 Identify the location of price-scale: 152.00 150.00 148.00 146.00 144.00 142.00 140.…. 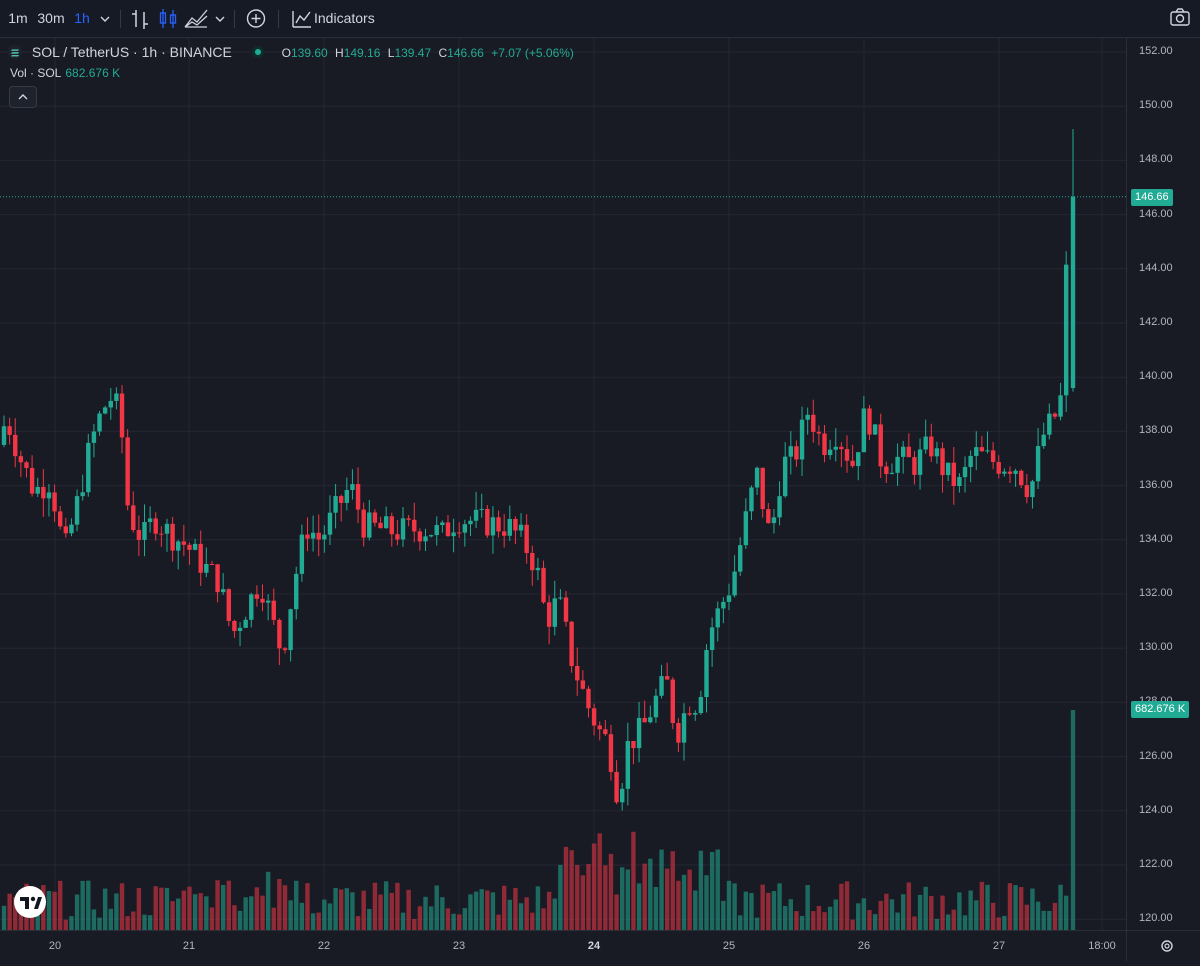
(1163, 484).